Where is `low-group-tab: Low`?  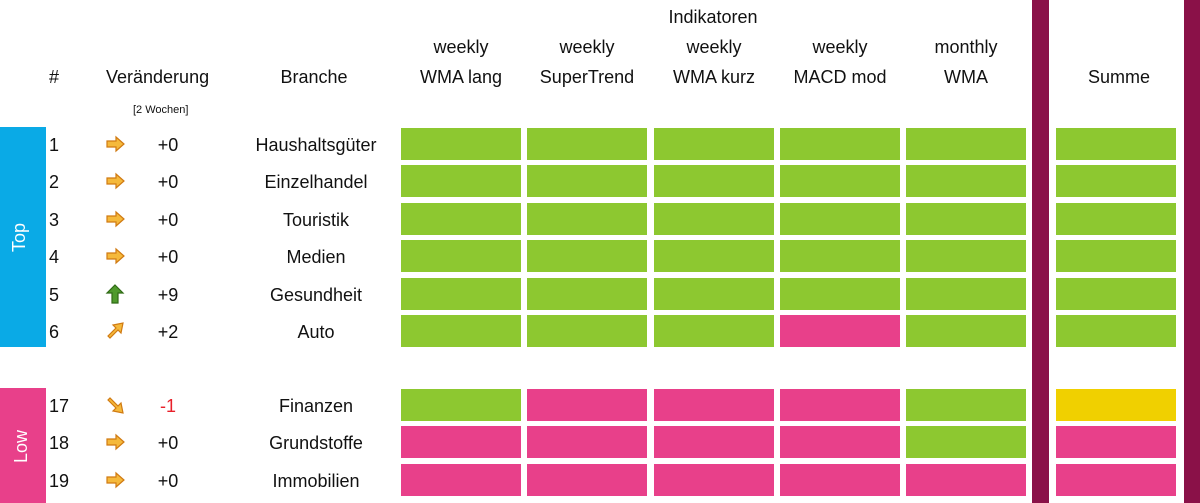
low-group-tab: Low is located at coordinates (23, 445).